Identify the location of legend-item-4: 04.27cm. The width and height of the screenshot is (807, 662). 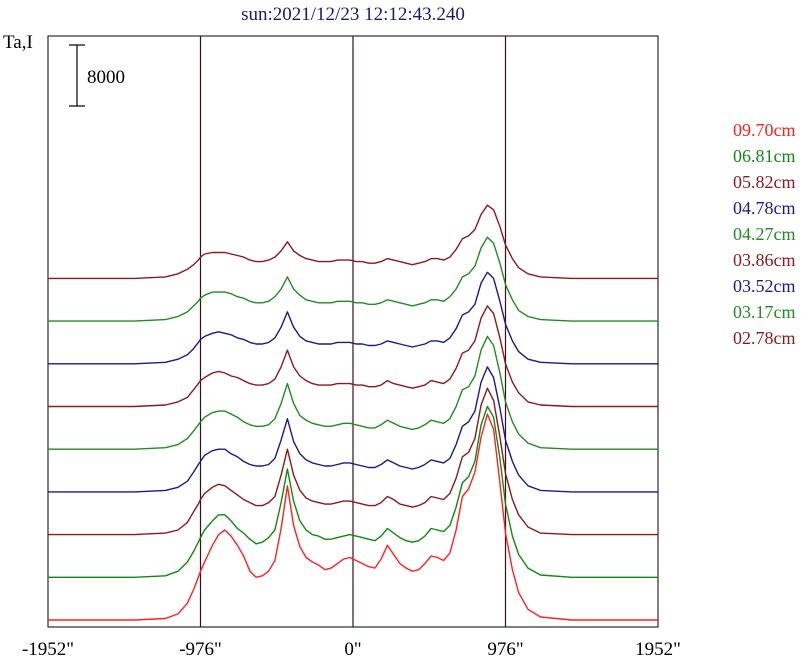
(764, 234).